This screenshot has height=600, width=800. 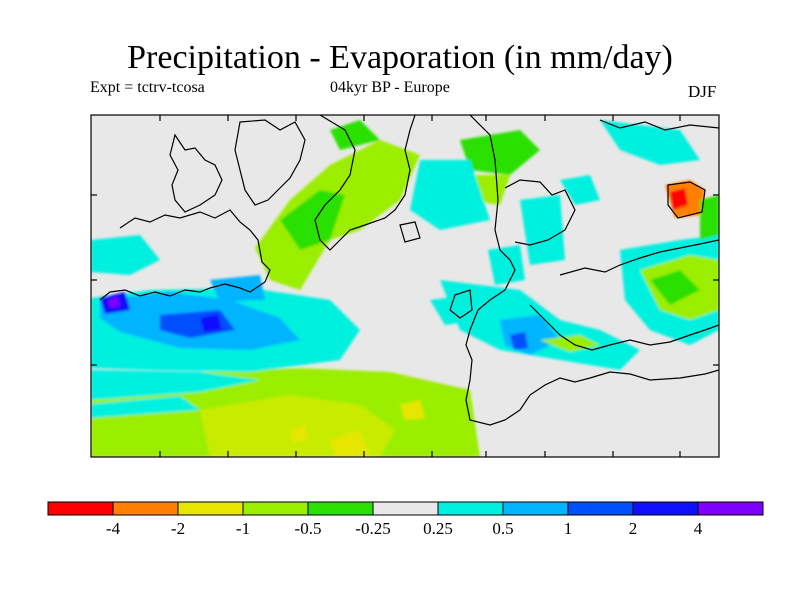 What do you see at coordinates (372, 528) in the screenshot?
I see `legend-label: -0.25` at bounding box center [372, 528].